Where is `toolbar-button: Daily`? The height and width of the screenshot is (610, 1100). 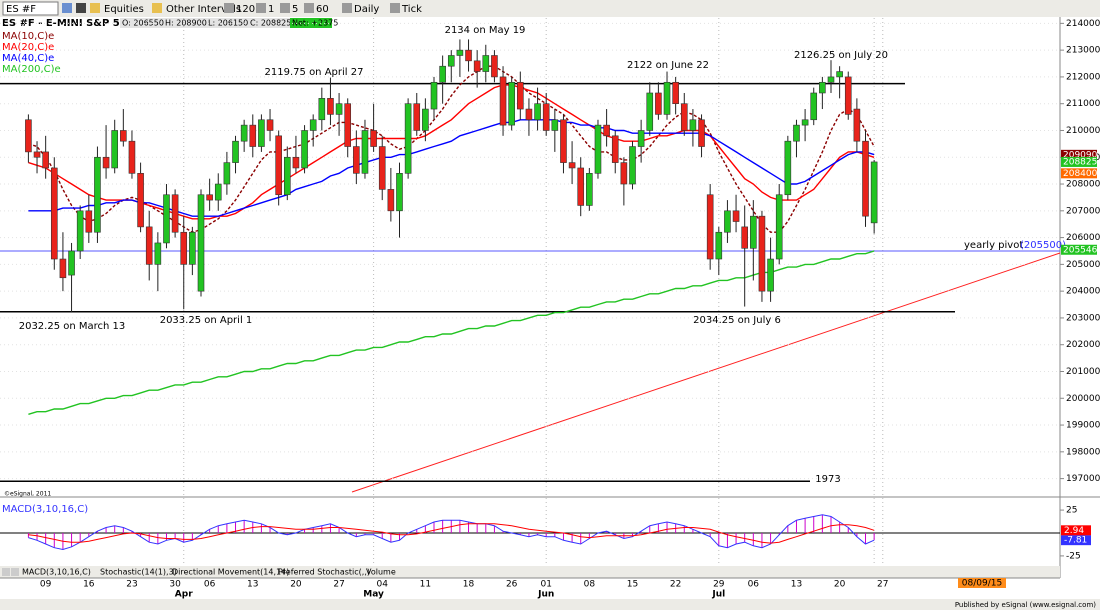
toolbar-button: Daily is located at coordinates (366, 9).